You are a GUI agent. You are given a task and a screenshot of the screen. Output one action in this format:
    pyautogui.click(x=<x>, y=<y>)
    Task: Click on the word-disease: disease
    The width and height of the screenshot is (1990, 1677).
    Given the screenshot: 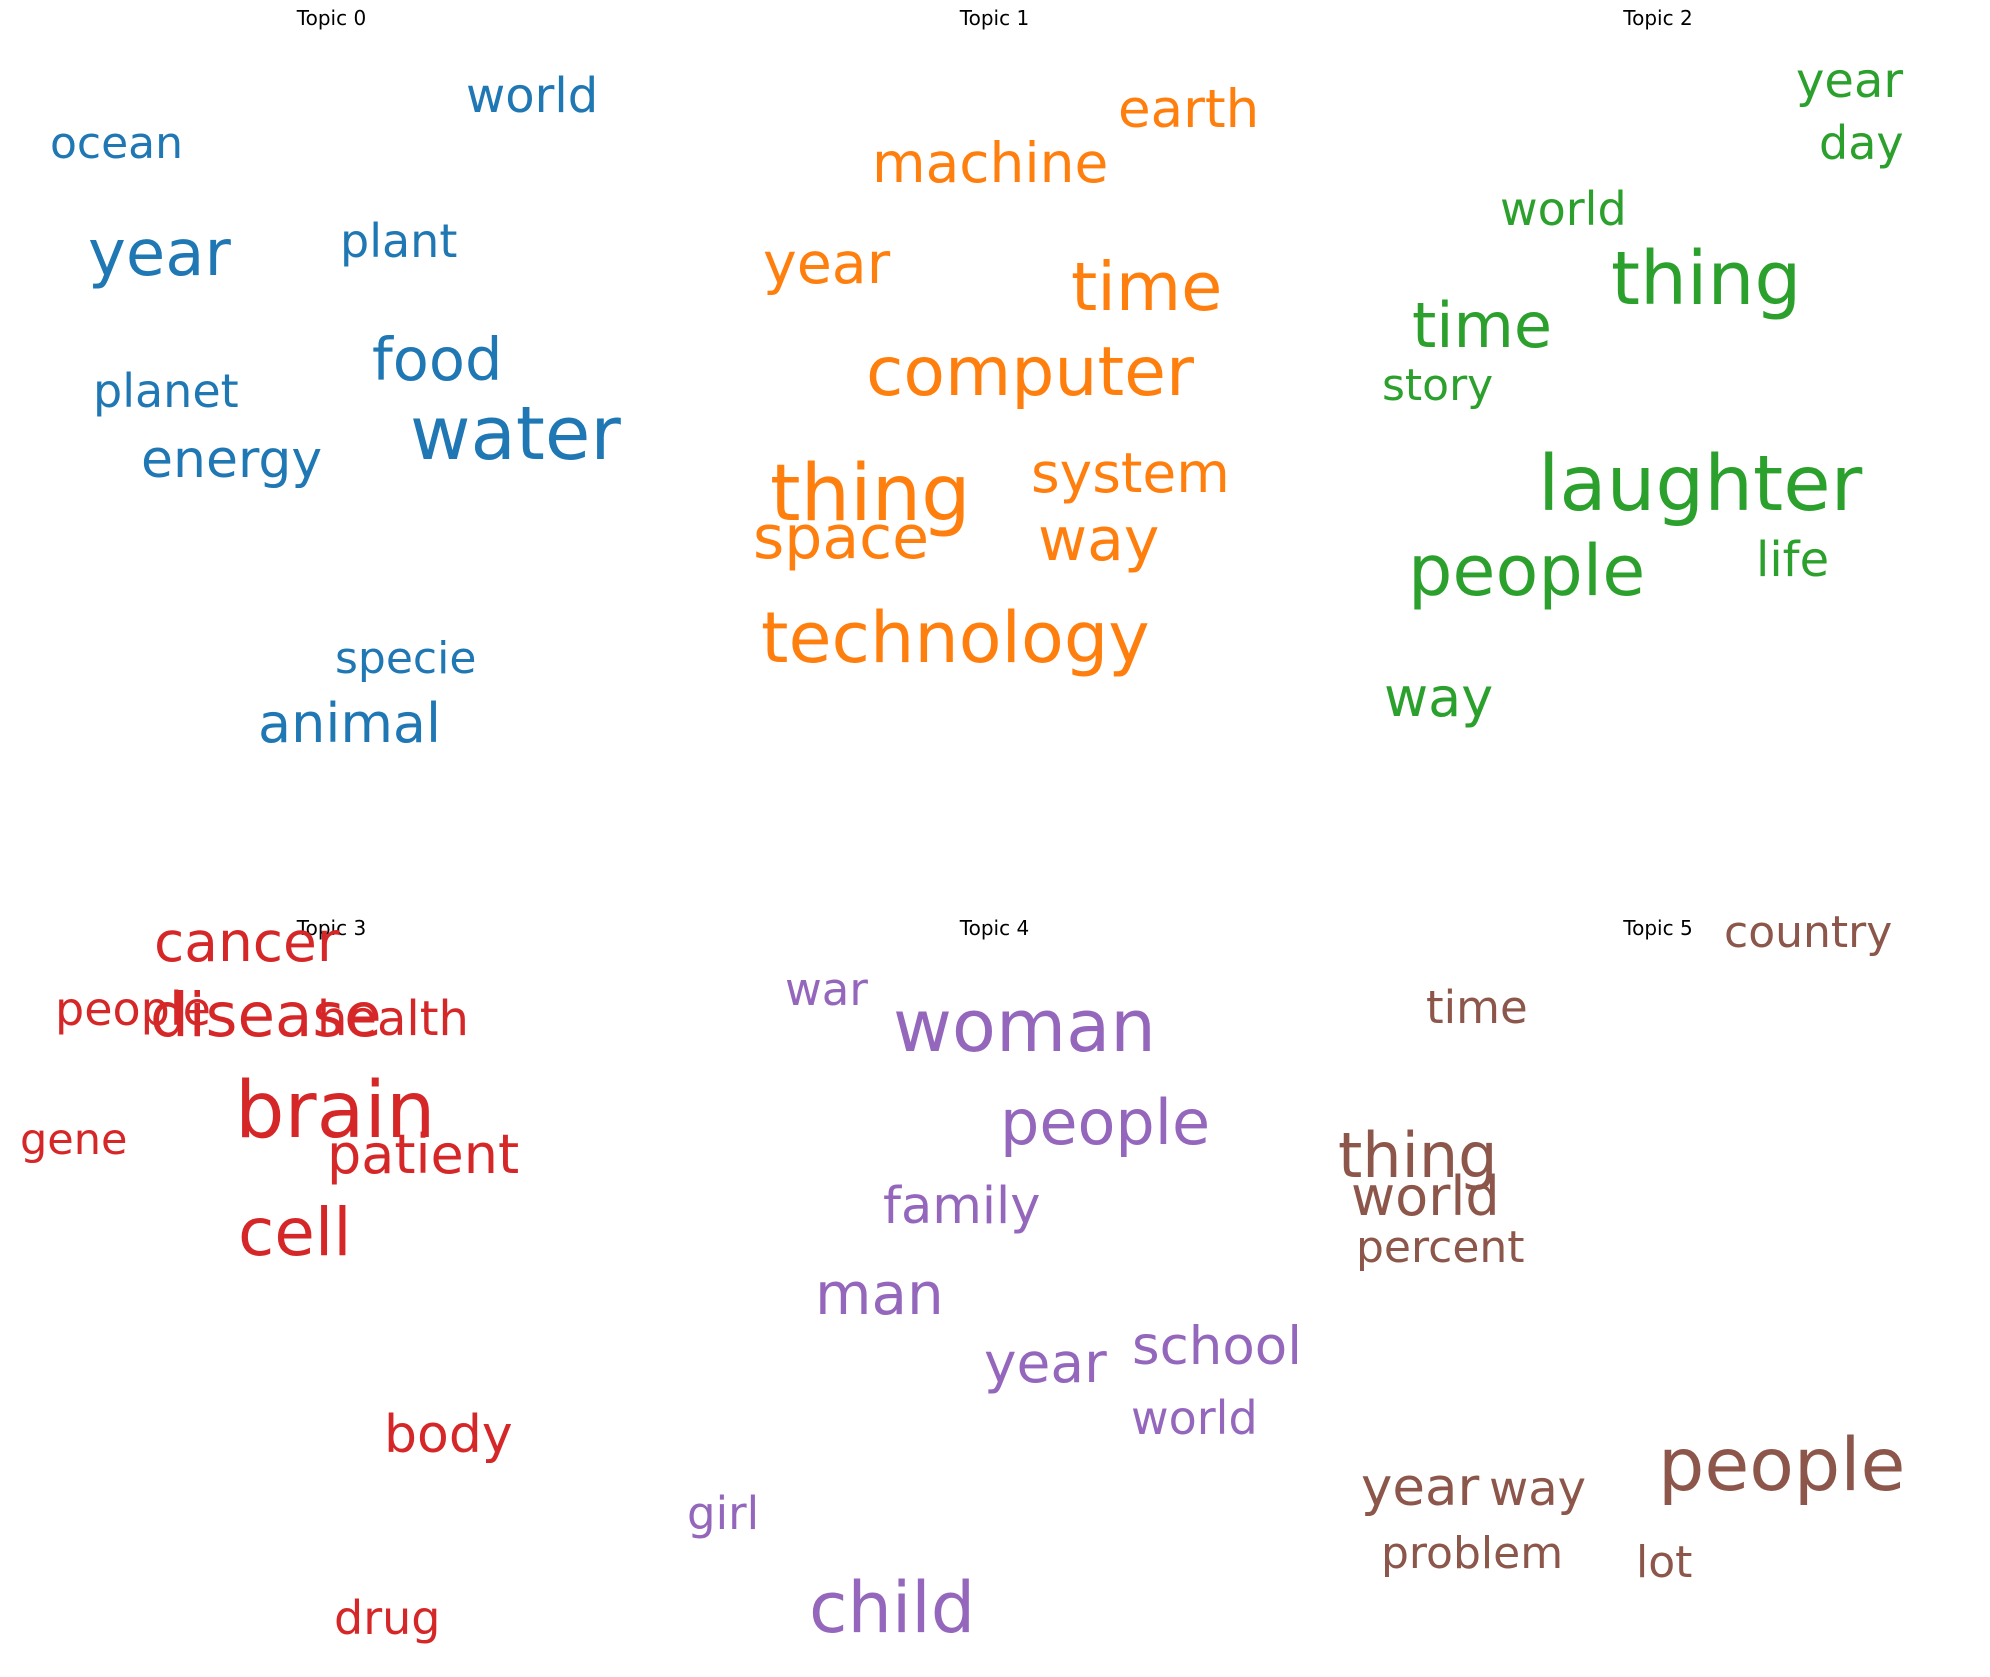 What is the action you would take?
    pyautogui.click(x=266, y=1015)
    